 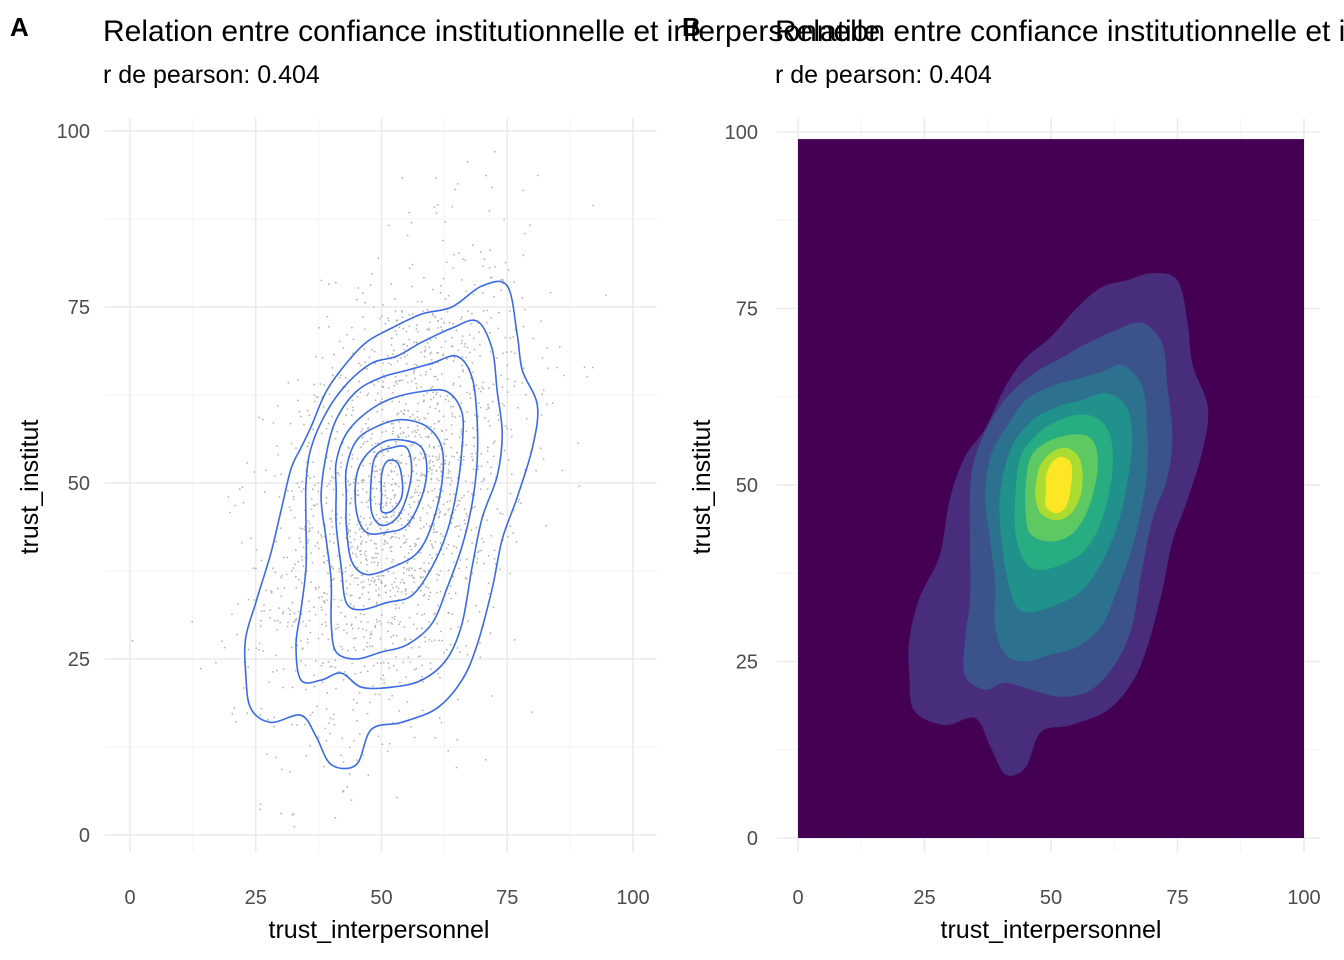 I want to click on panel-a-y-tick-label: 50, so click(x=79, y=484).